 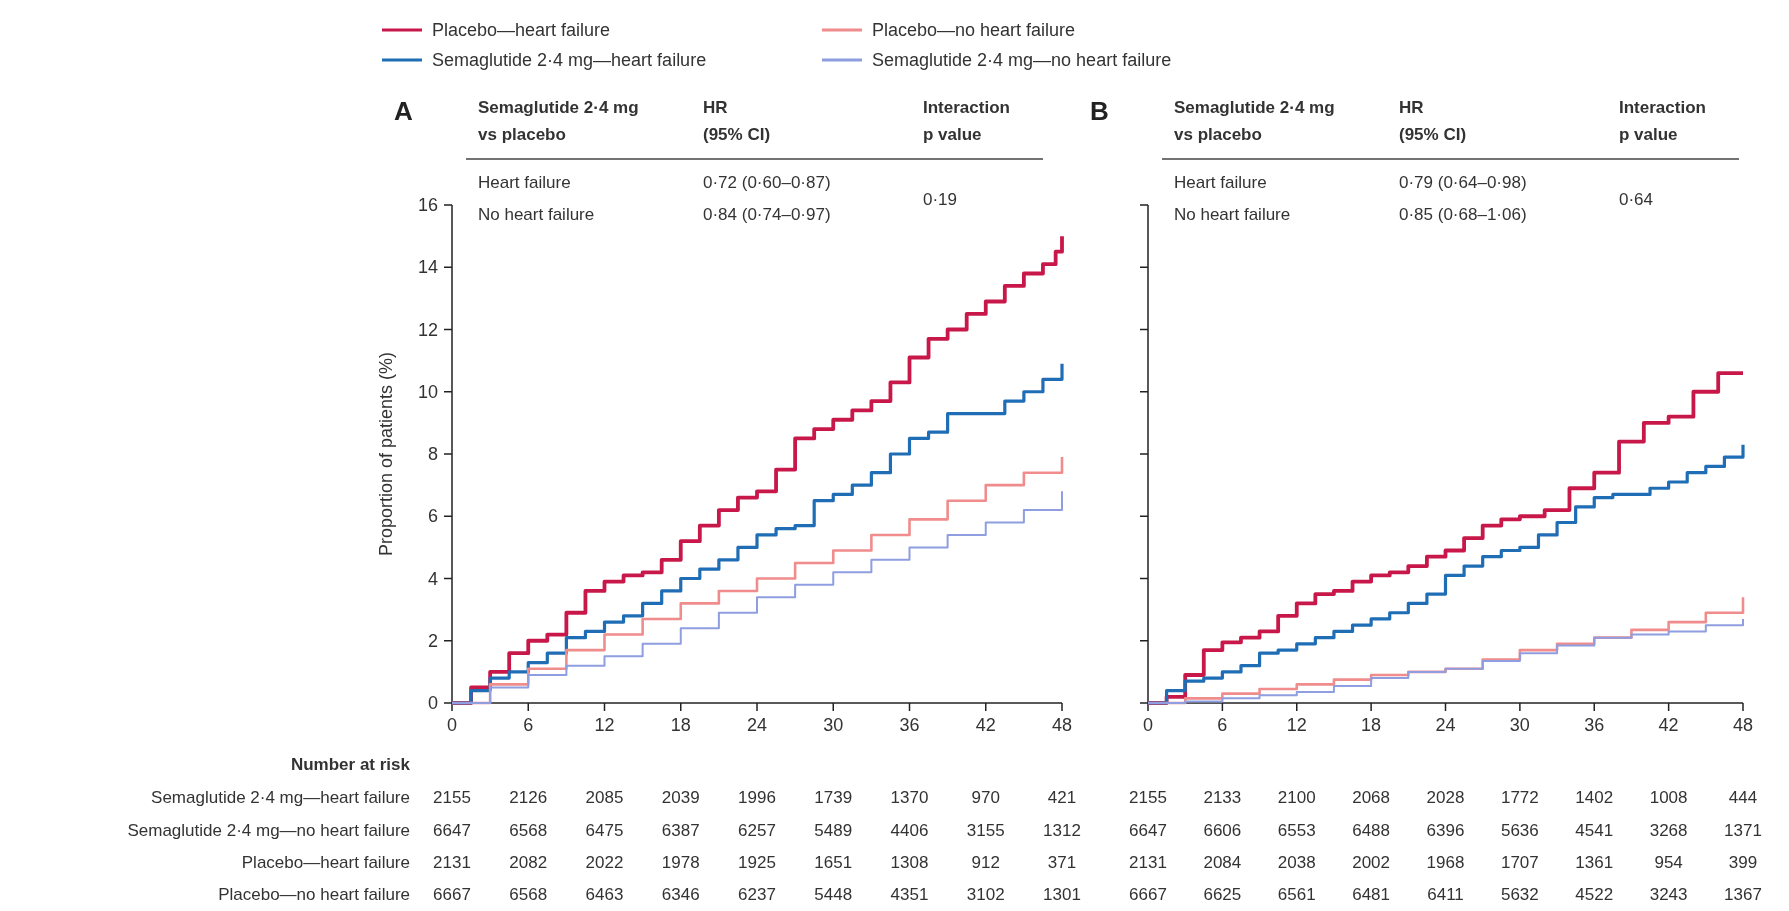 What do you see at coordinates (325, 862) in the screenshot?
I see `text: Placebo—heart failure` at bounding box center [325, 862].